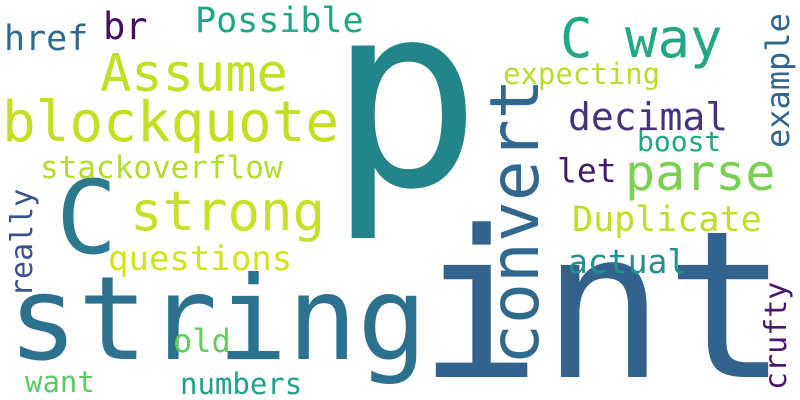 The width and height of the screenshot is (800, 400). I want to click on word-c: C, so click(87, 218).